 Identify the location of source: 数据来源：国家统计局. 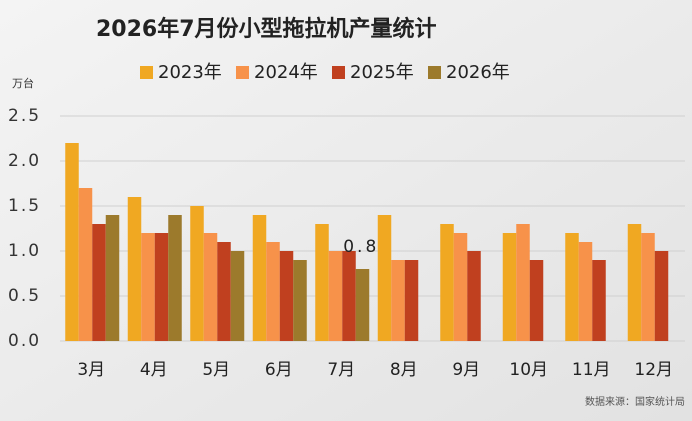
(635, 401).